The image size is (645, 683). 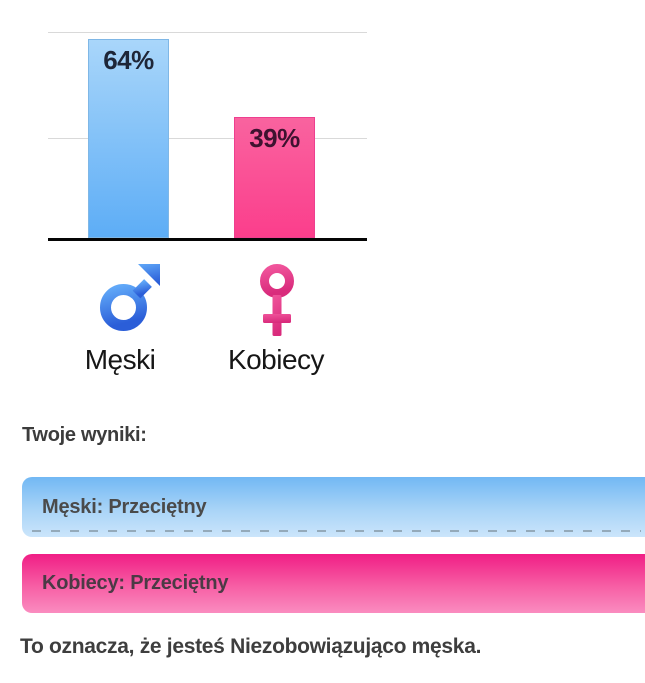 I want to click on results-heading: Twoje wyniki:, so click(x=84, y=435).